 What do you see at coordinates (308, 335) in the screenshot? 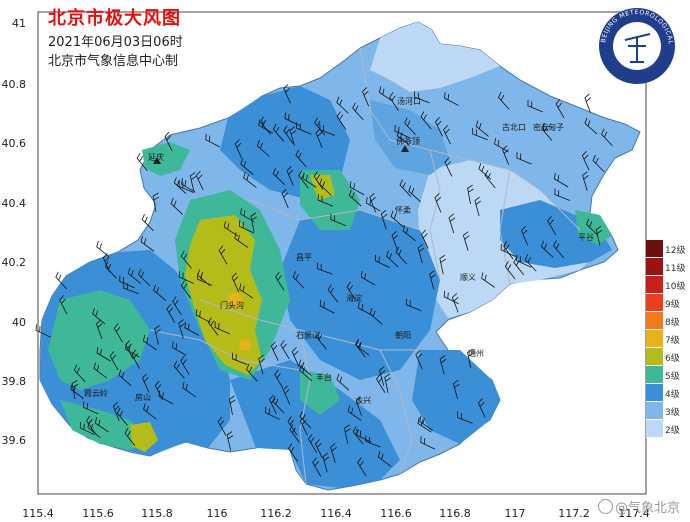
I see `station-label: 石景山` at bounding box center [308, 335].